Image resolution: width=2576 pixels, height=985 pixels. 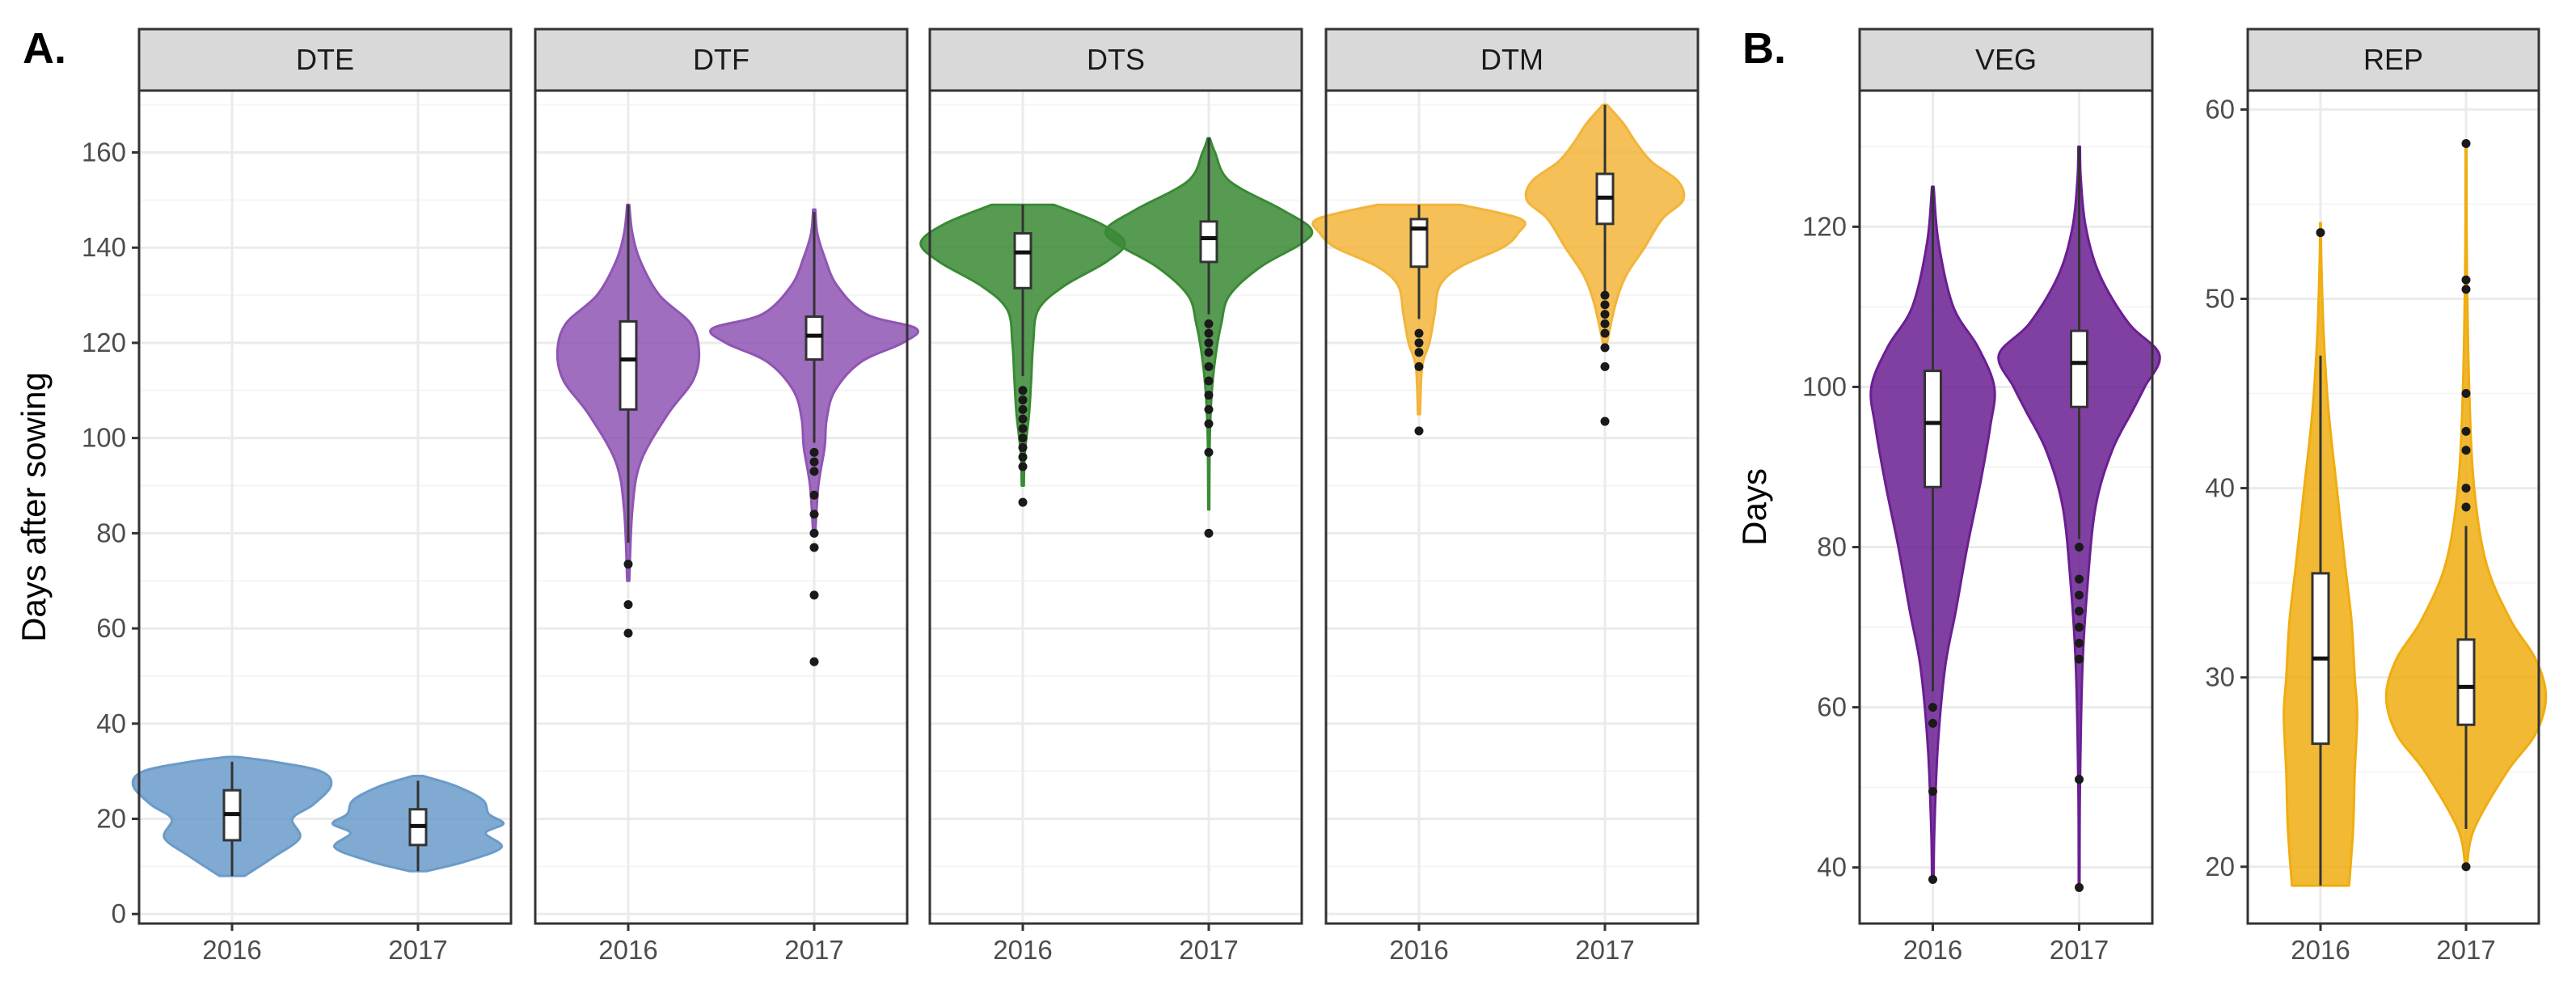 I want to click on box-veg-2017, so click(x=2079, y=368).